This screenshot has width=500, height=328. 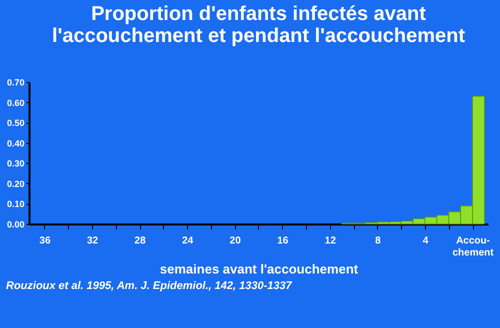 I want to click on x-tick-label: 32, so click(x=92, y=241).